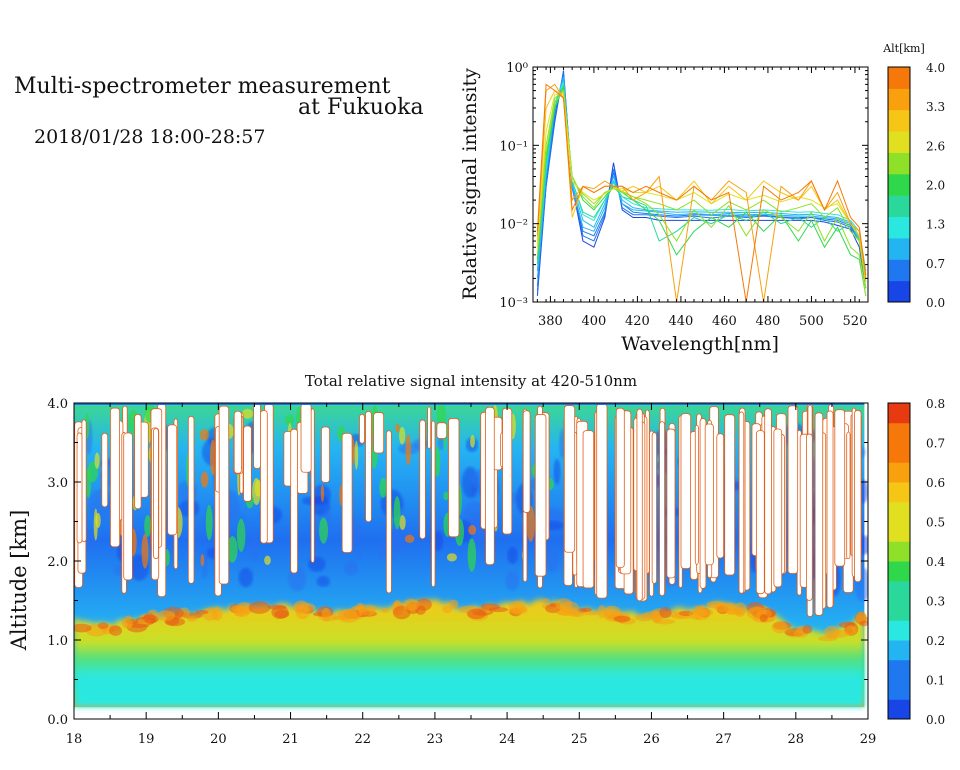 This screenshot has width=960, height=770. I want to click on spectrum-axes: 380 400 420 440 460 480 500 520 10⁰ 10⁻¹ 10⁻² 10⁻³, so click(684, 195).